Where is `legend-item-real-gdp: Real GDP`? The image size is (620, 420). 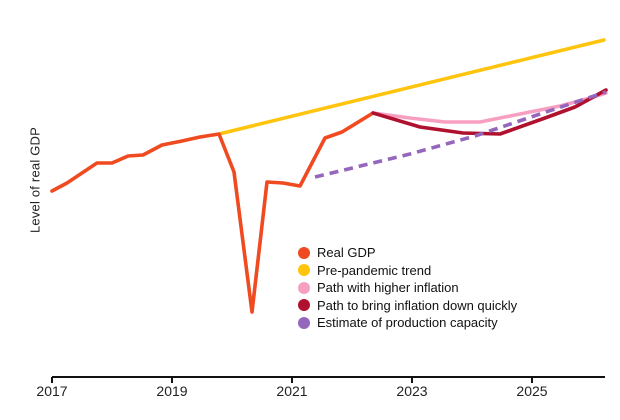
legend-item-real-gdp: Real GDP is located at coordinates (407, 253).